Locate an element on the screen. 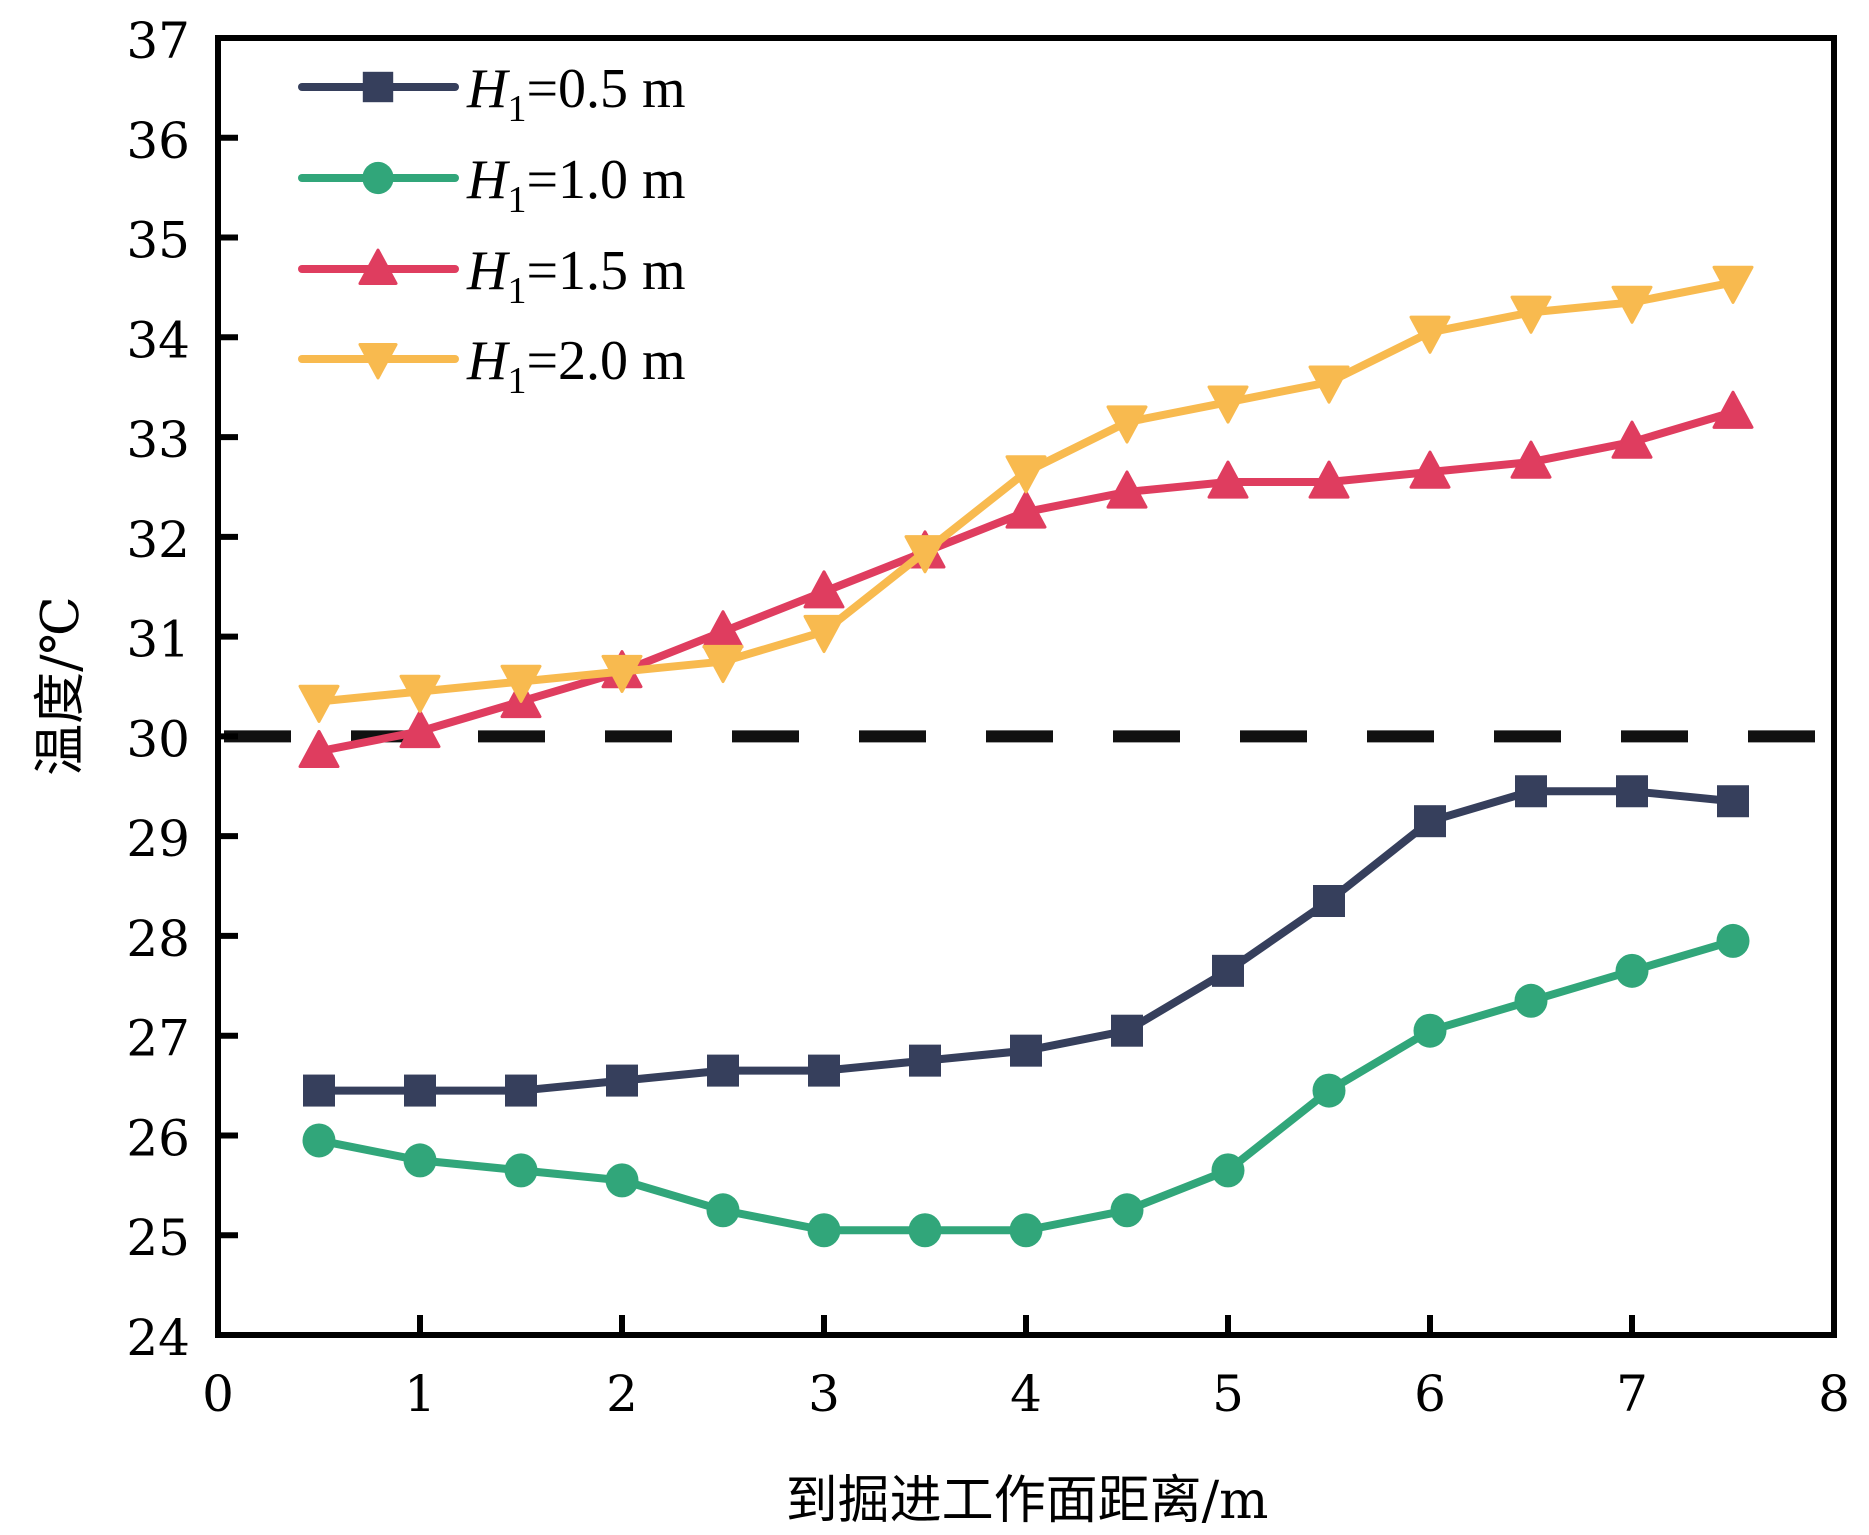 The width and height of the screenshot is (1869, 1535). x-tick-label-3: 3 is located at coordinates (824, 1394).